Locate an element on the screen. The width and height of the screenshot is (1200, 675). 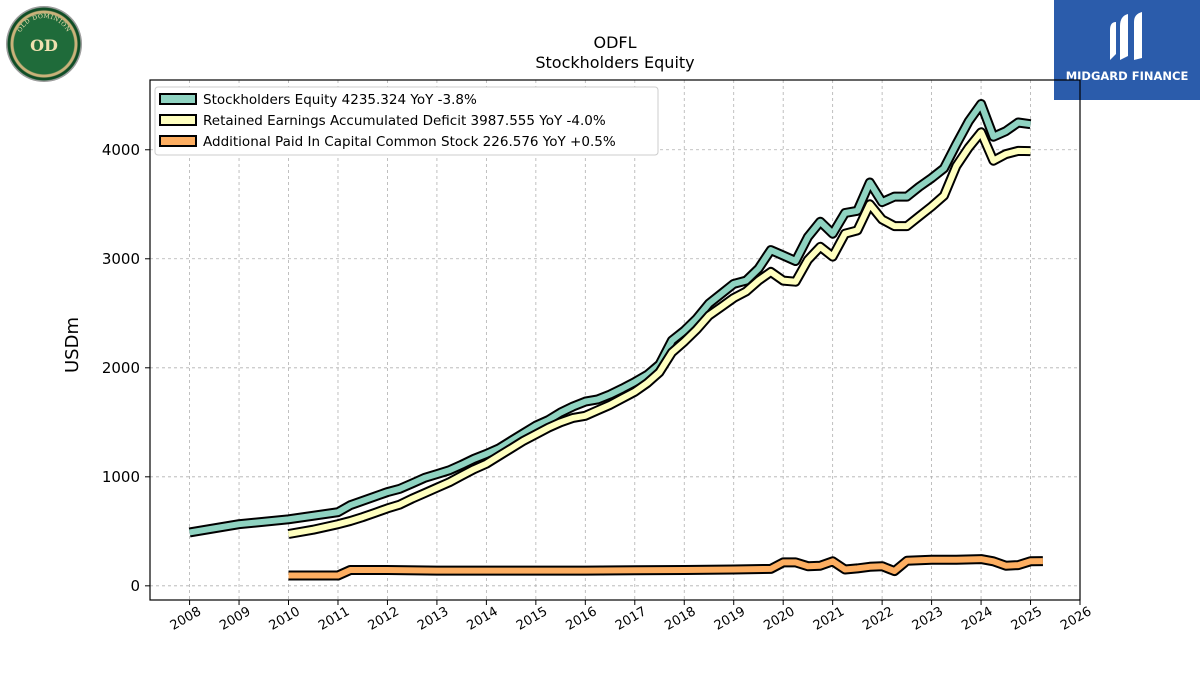
legend-box is located at coordinates (406, 121).